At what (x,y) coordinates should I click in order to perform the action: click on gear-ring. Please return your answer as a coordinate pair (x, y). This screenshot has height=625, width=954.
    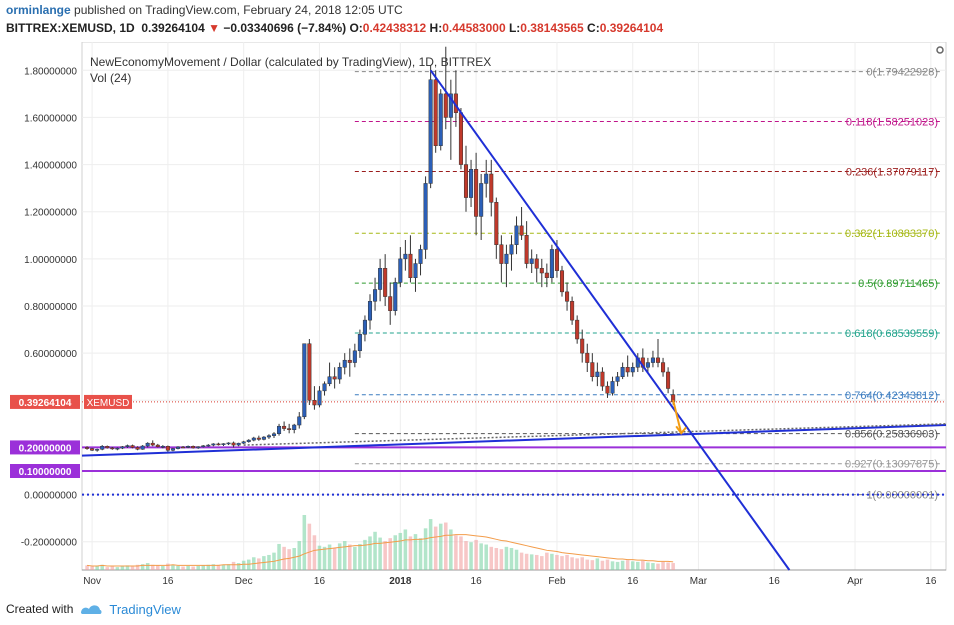
    Looking at the image, I should click on (940, 50).